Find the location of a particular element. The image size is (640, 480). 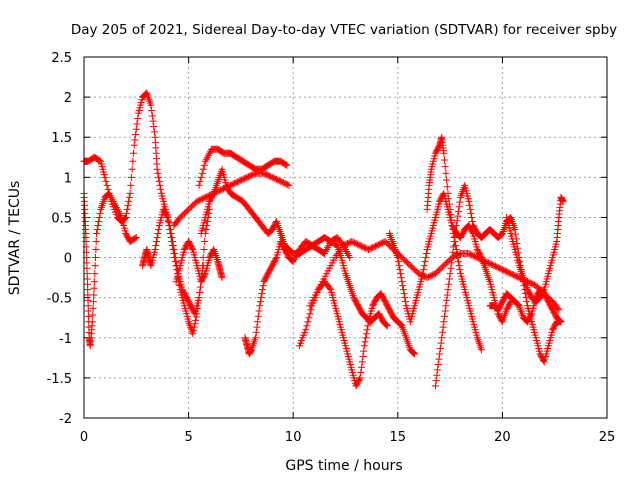

x-tick-label: 20 is located at coordinates (502, 437).